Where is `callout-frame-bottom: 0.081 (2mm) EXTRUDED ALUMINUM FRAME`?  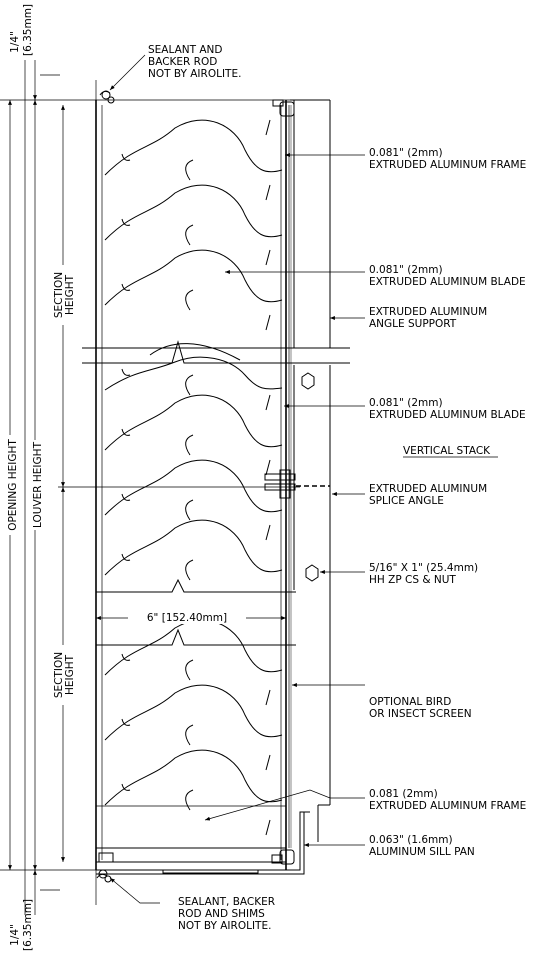
callout-frame-bottom: 0.081 (2mm) EXTRUDED ALUMINUM FRAME is located at coordinates (447, 800).